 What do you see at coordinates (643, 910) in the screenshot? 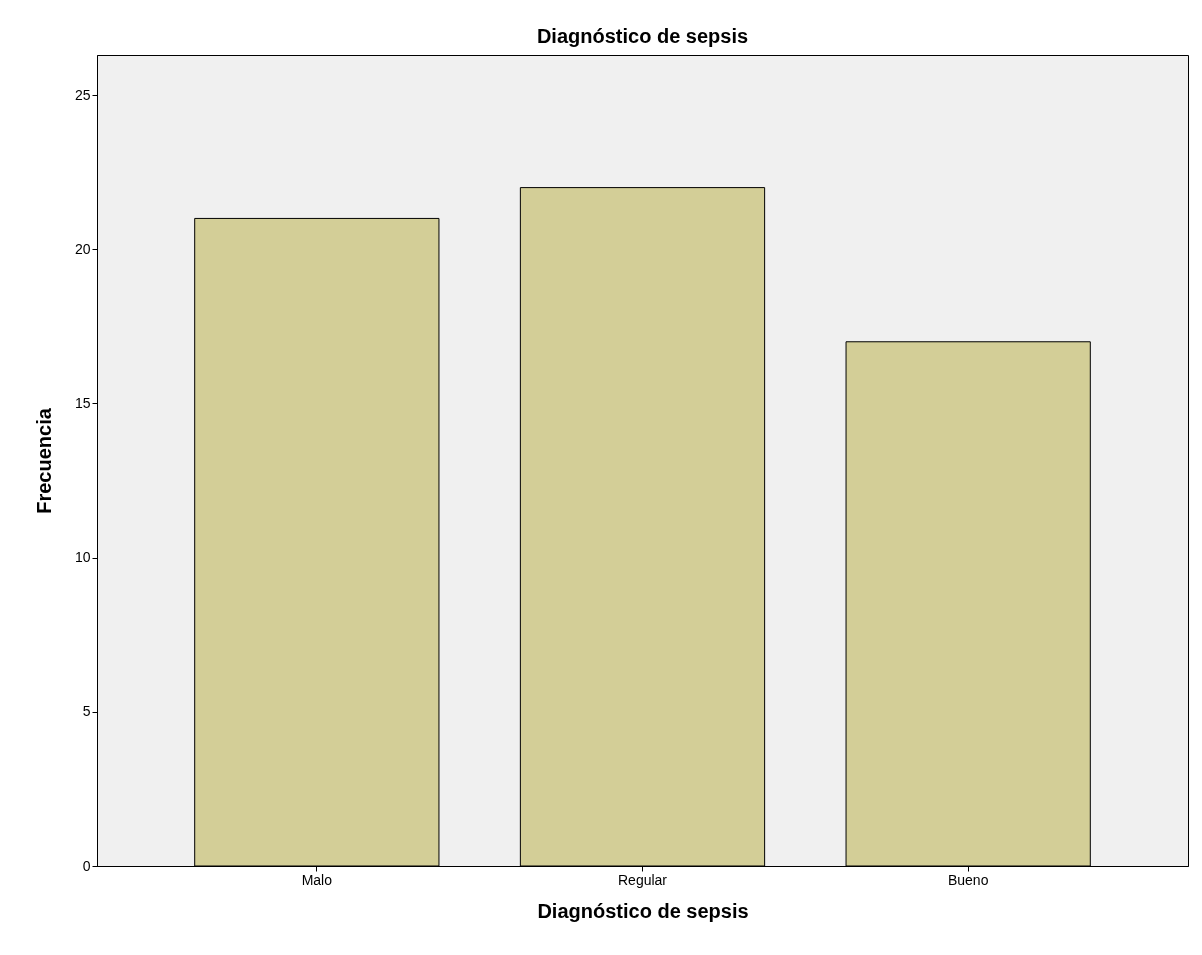
I see `x-axis-title: Diagnóstico de sepsis` at bounding box center [643, 910].